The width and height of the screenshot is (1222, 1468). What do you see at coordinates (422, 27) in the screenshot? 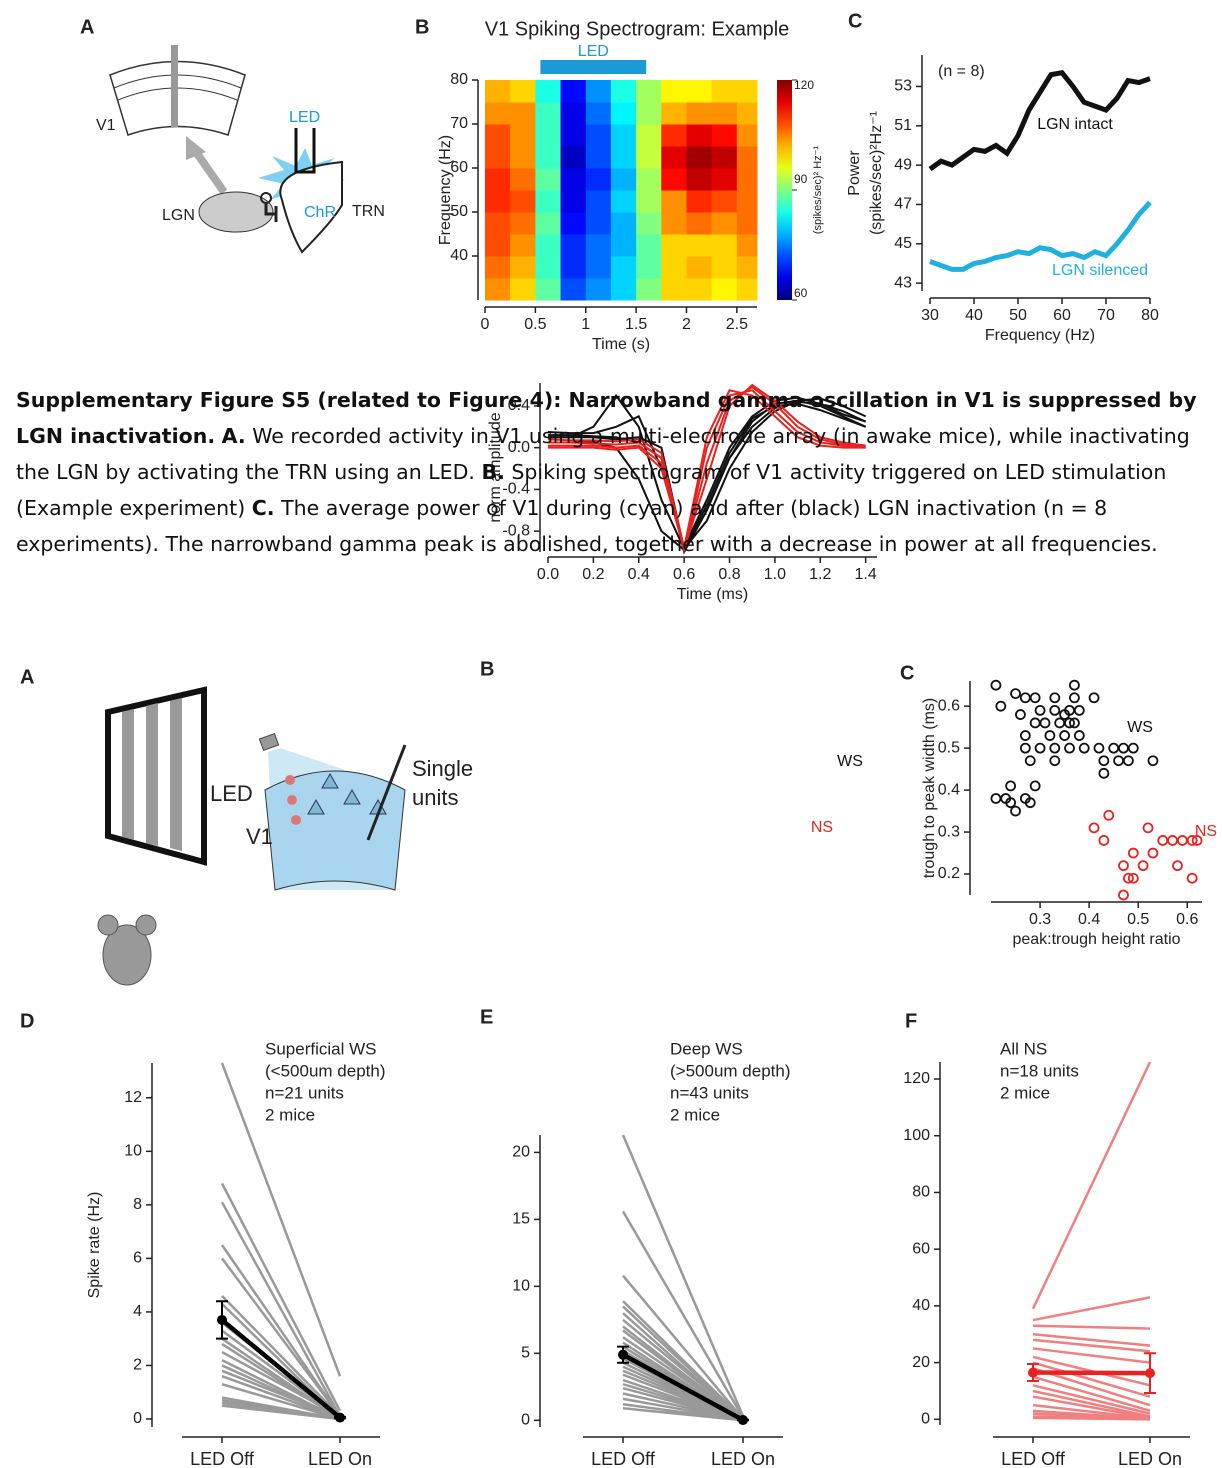
I see `panel-label: B` at bounding box center [422, 27].